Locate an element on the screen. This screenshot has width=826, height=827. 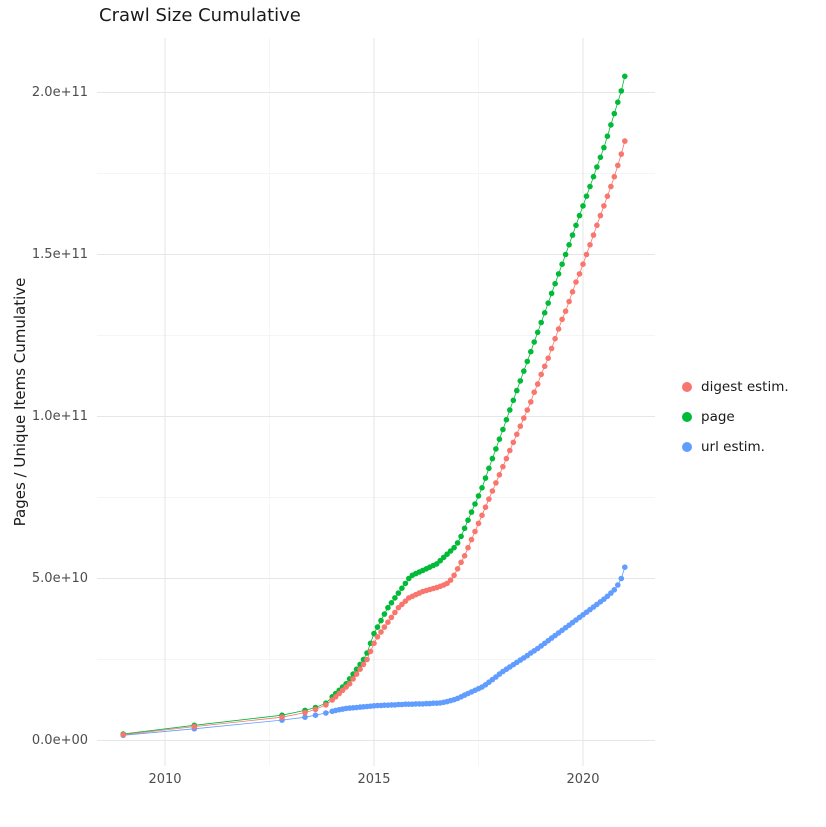
legend-dot-icon is located at coordinates (687, 387).